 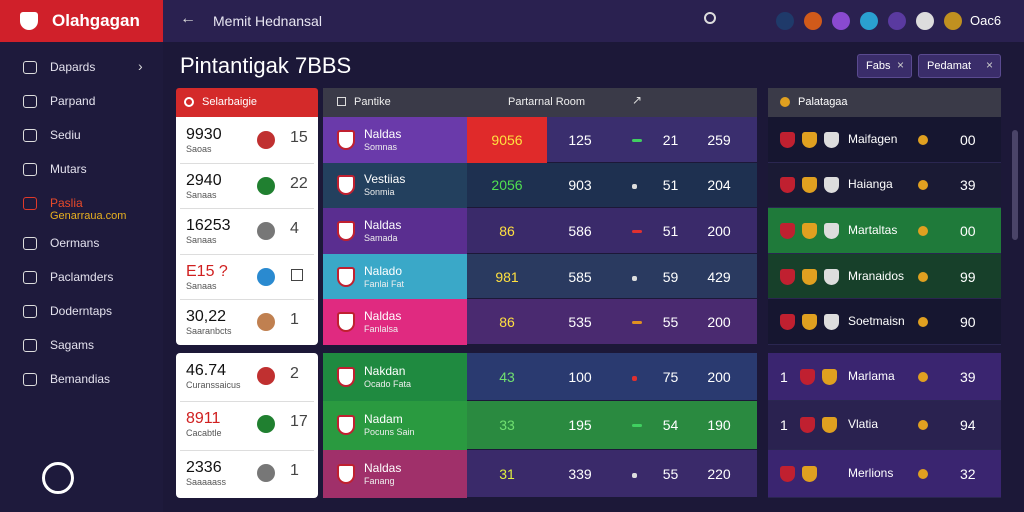 What do you see at coordinates (65, 135) in the screenshot?
I see `nav-item: Sediu` at bounding box center [65, 135].